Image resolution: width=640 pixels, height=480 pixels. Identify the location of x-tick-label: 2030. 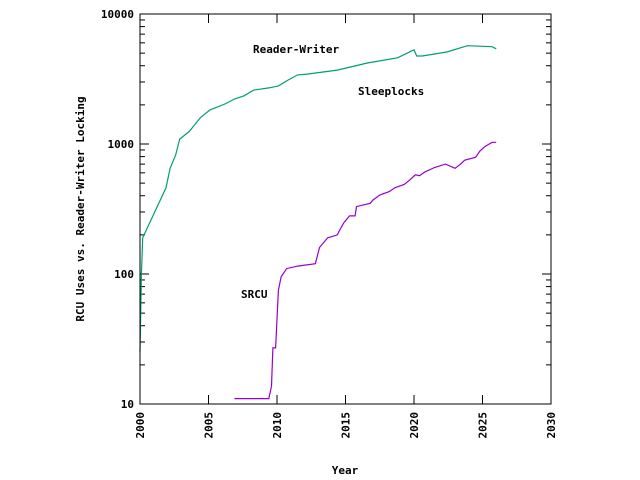
(551, 425).